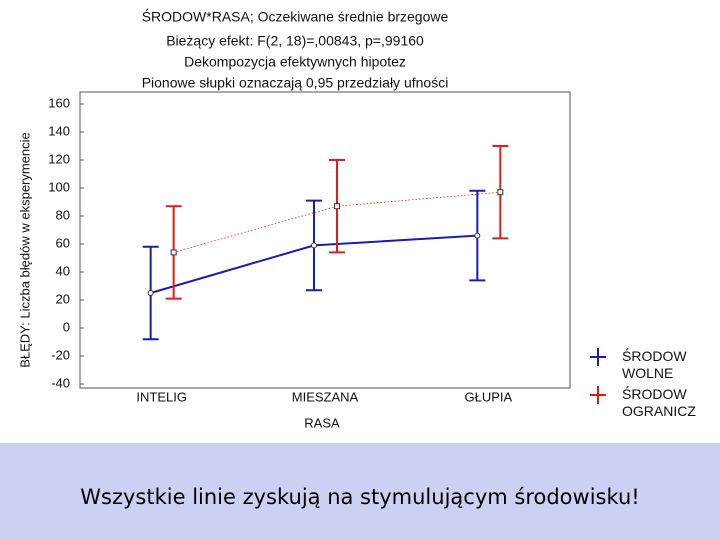  I want to click on y-tick-label: 160, so click(59, 102).